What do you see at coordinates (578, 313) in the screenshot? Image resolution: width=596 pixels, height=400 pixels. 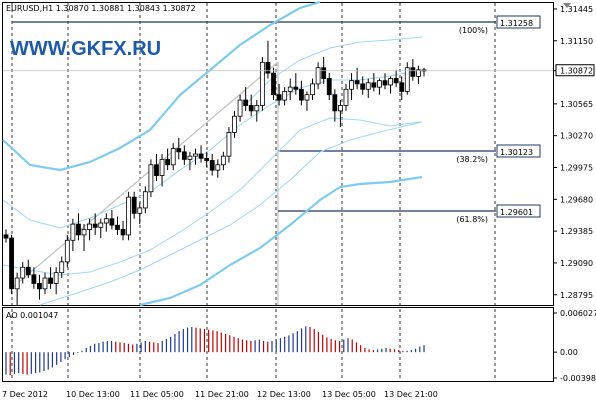 I see `indicator-tick-label: 0.006027` at bounding box center [578, 313].